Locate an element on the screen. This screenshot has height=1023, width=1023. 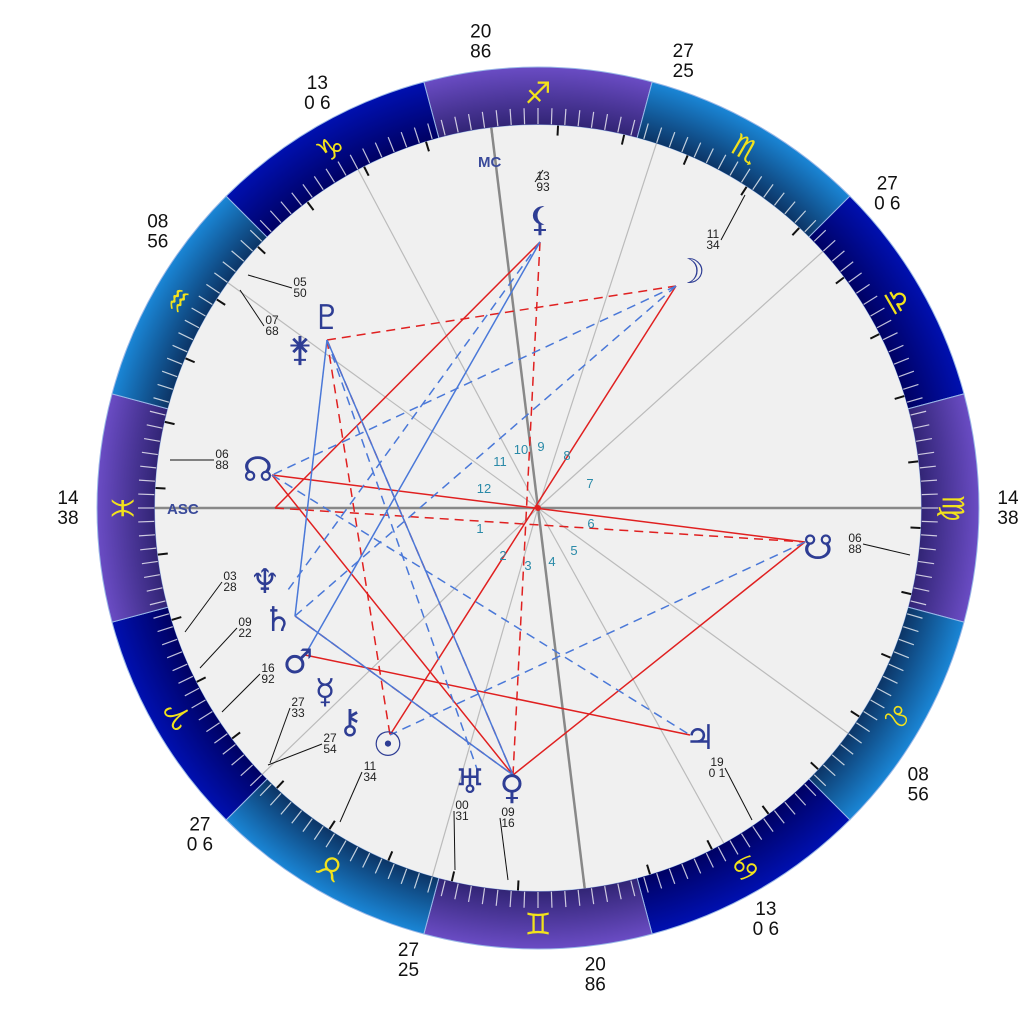
aspect-line-asc-south-node is located at coordinates (540, 525).